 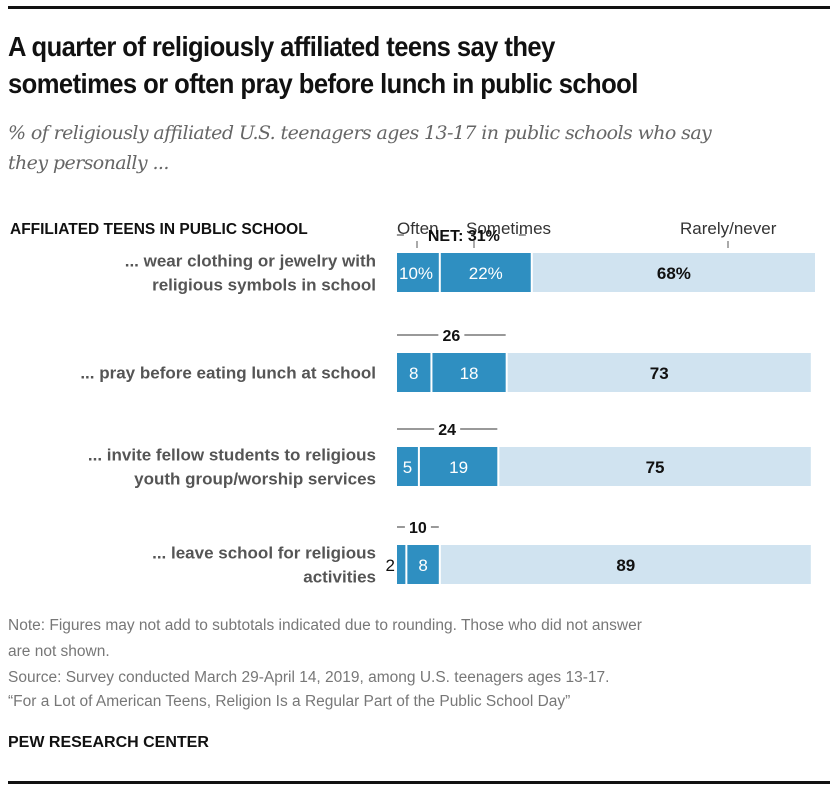 I want to click on data-label: 10%, so click(x=416, y=273).